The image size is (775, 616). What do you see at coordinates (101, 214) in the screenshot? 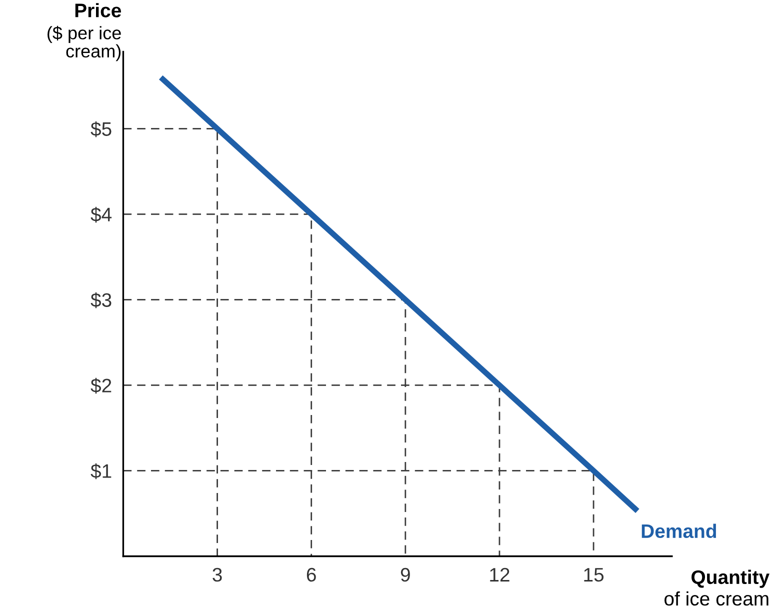
I see `y-tick-label: $4` at bounding box center [101, 214].